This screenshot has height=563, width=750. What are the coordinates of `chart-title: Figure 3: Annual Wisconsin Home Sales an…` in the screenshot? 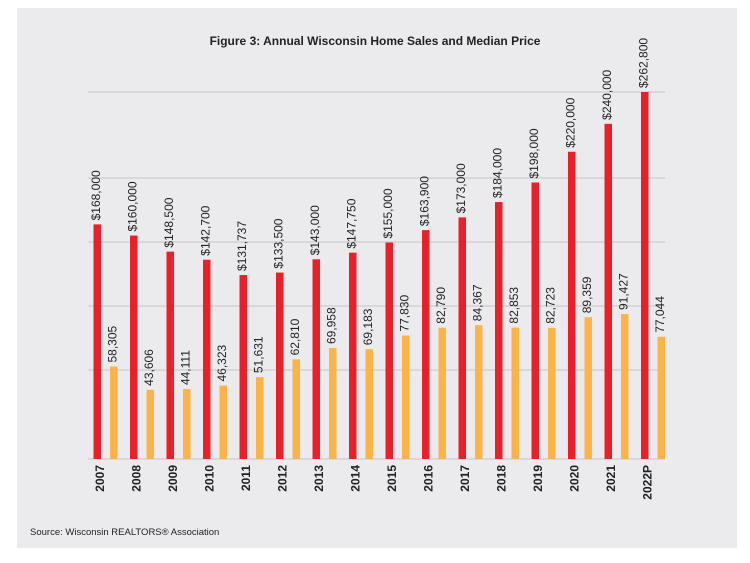 It's located at (375, 41).